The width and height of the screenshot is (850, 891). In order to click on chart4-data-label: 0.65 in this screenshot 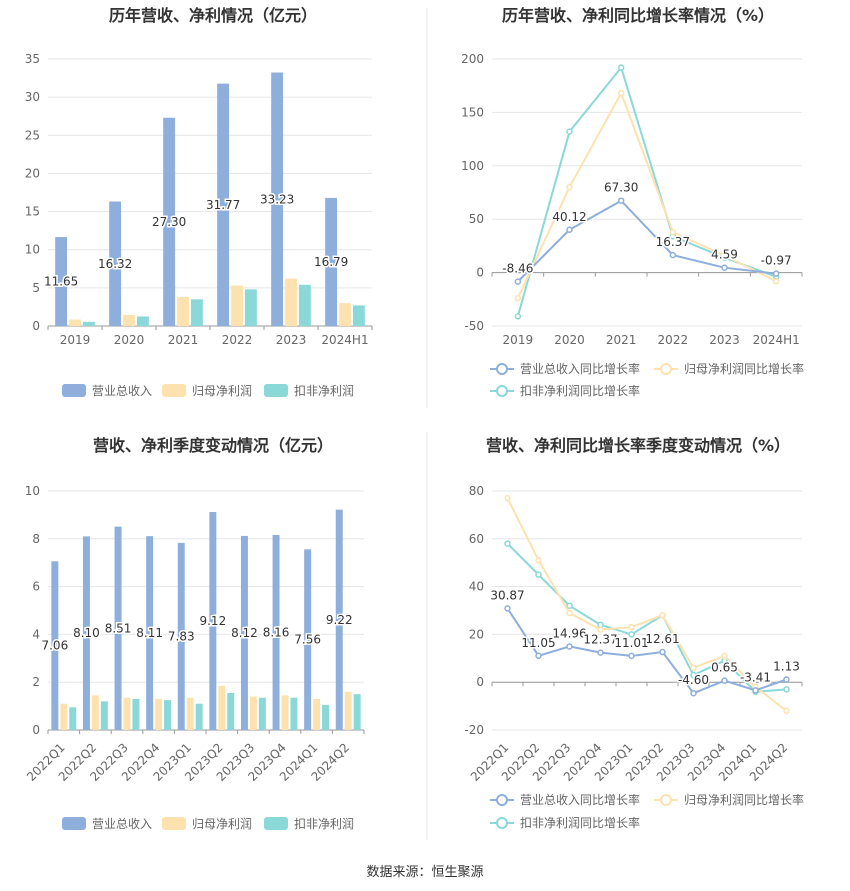, I will do `click(724, 668)`.